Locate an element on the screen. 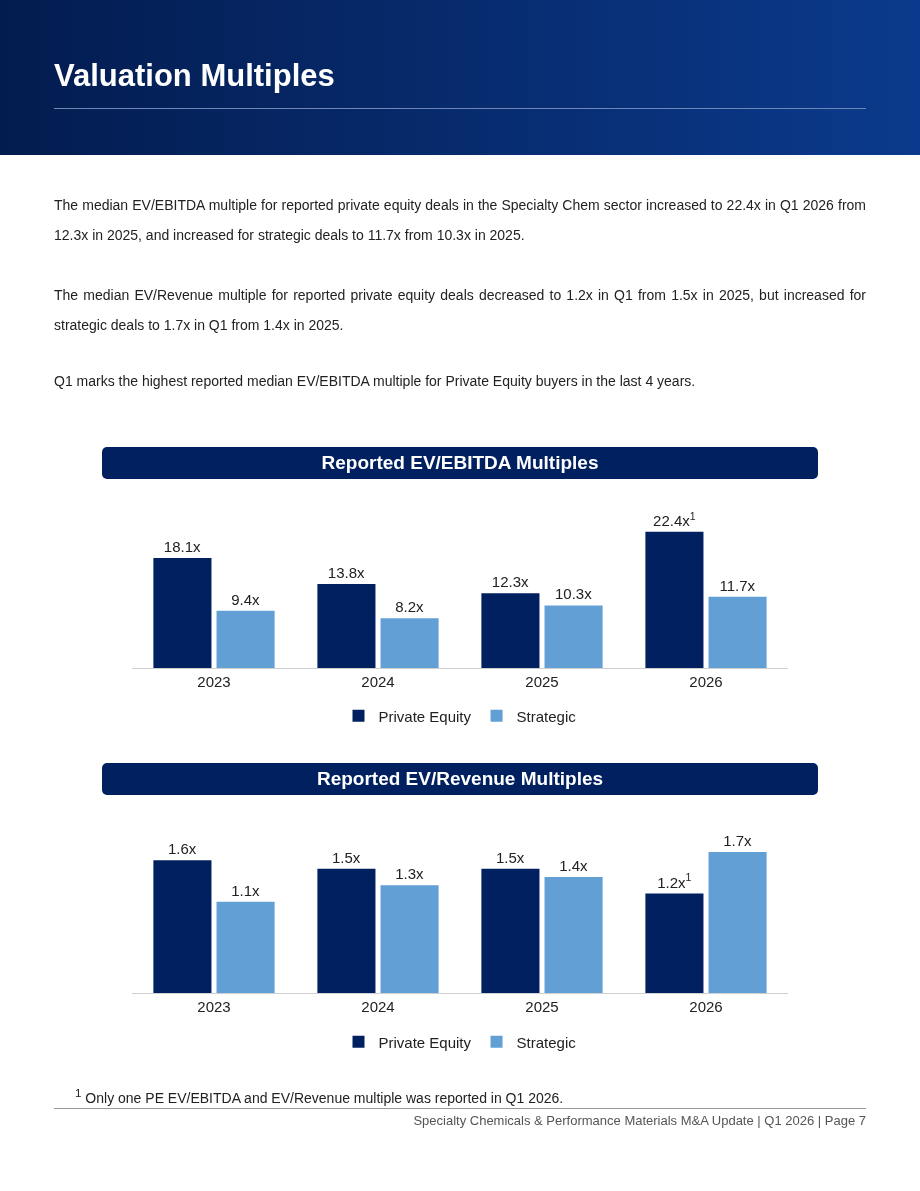 The width and height of the screenshot is (920, 1191). data-label: 1.3x is located at coordinates (409, 874).